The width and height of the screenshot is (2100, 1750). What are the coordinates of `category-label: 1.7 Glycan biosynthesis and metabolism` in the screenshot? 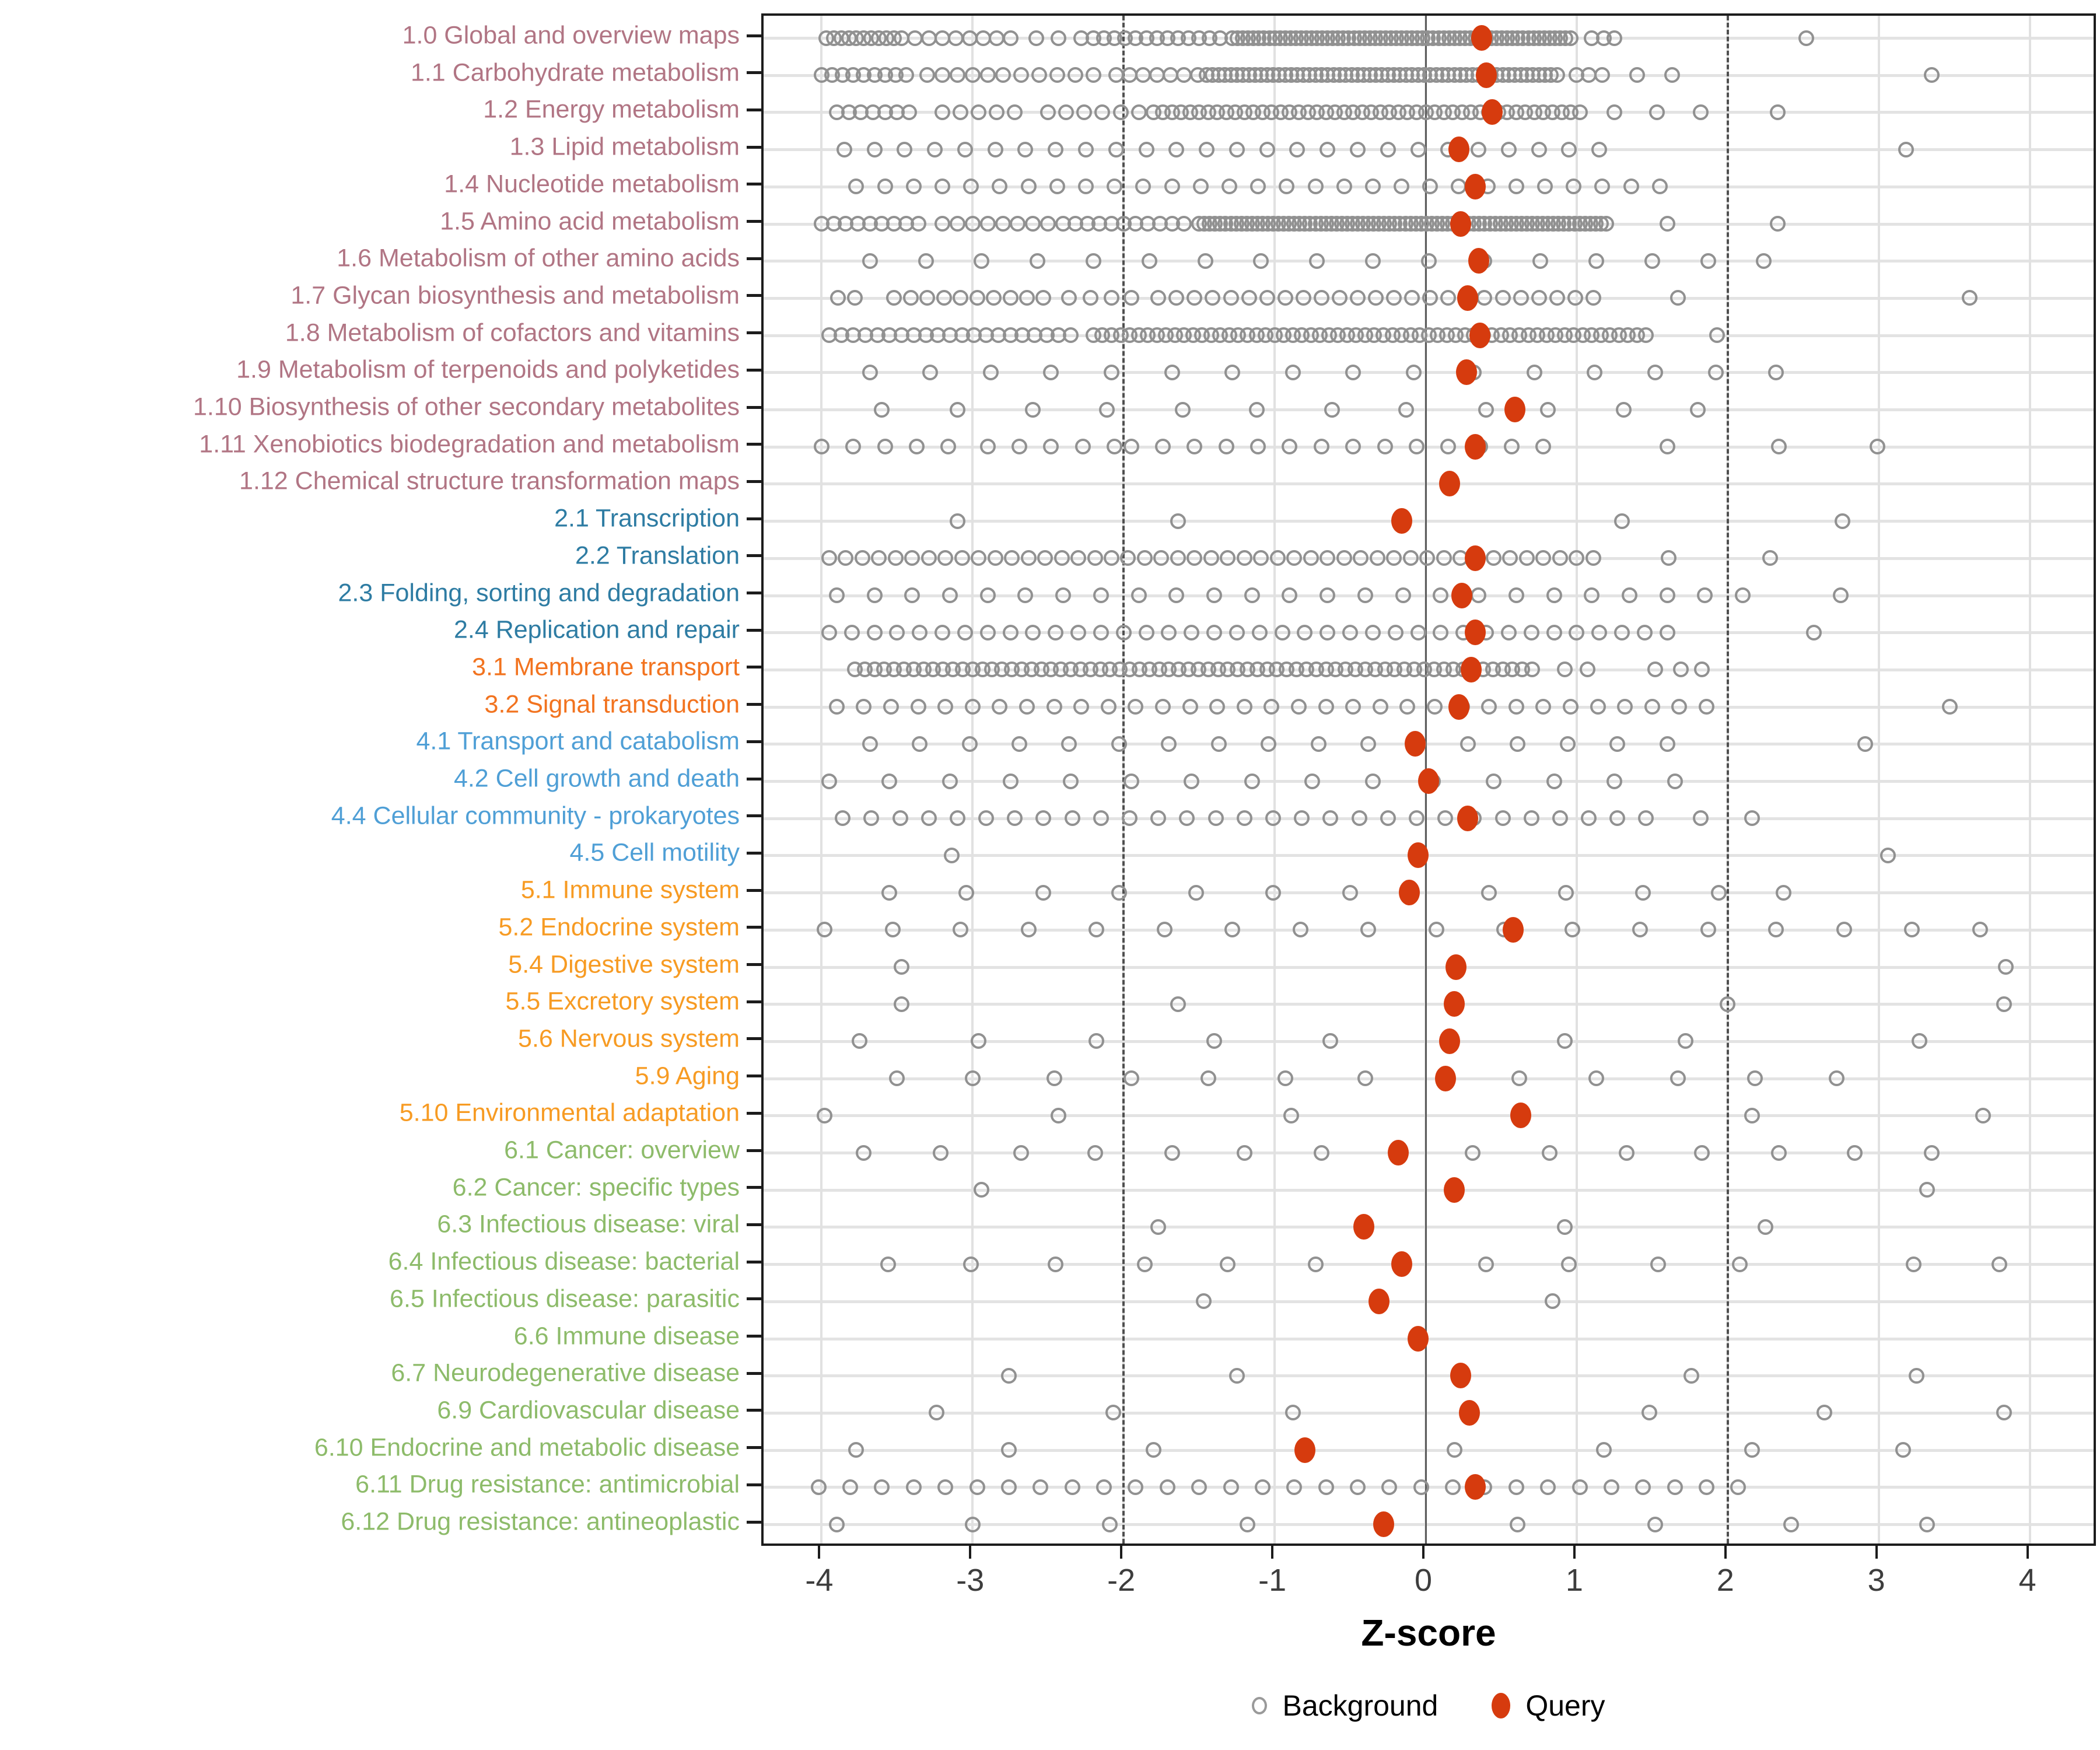 It's located at (515, 295).